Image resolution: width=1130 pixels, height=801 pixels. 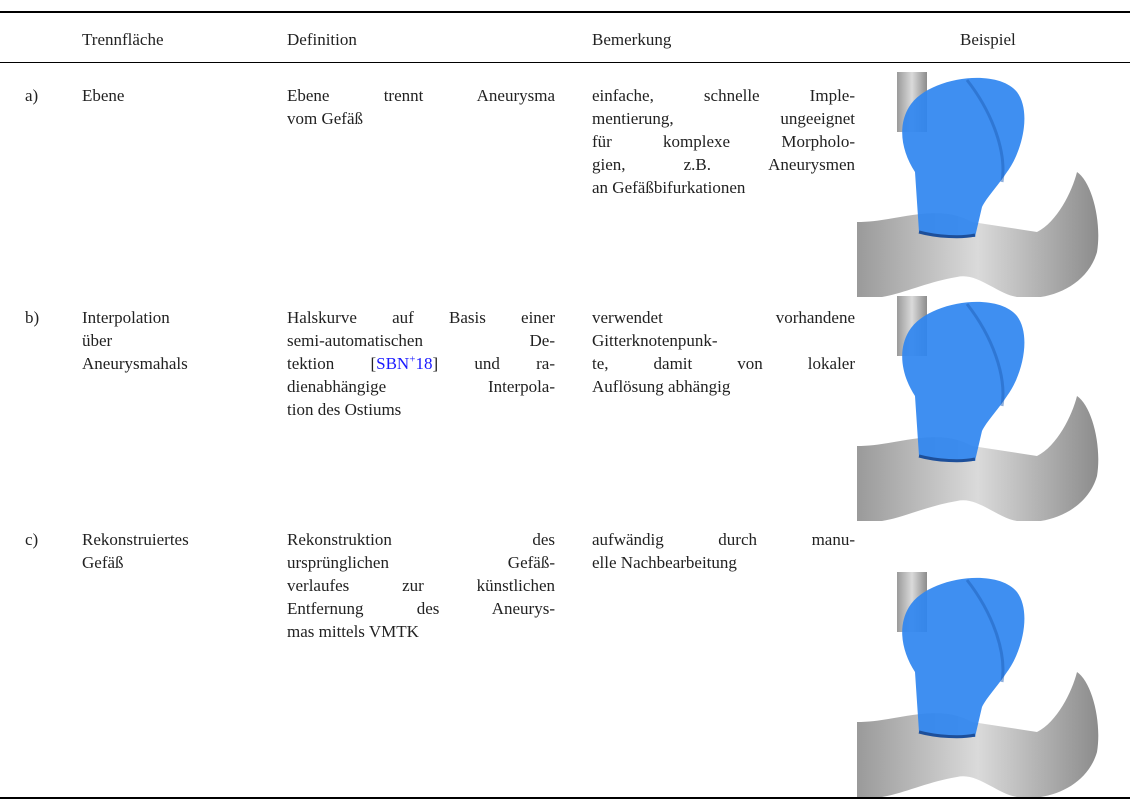 What do you see at coordinates (723, 363) in the screenshot?
I see `text-line: te, damit von lokaler` at bounding box center [723, 363].